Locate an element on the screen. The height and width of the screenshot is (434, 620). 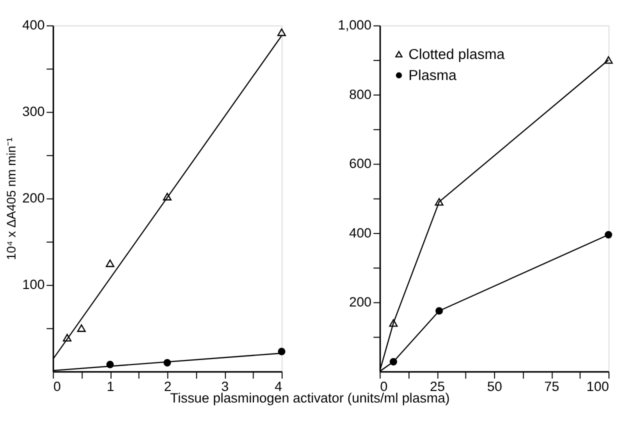
y-axis-title: 10⁴ x ΔA405 nm min⁻¹ is located at coordinates (11, 199).